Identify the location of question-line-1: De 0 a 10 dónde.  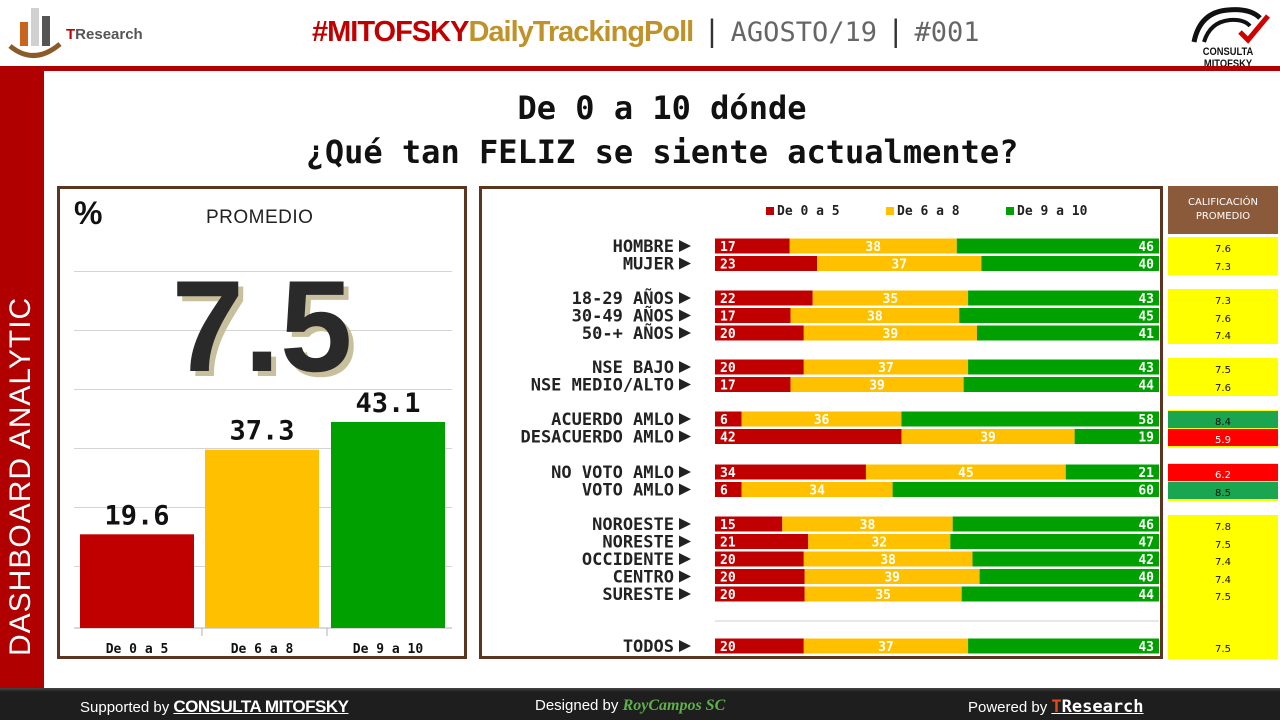
(662, 108).